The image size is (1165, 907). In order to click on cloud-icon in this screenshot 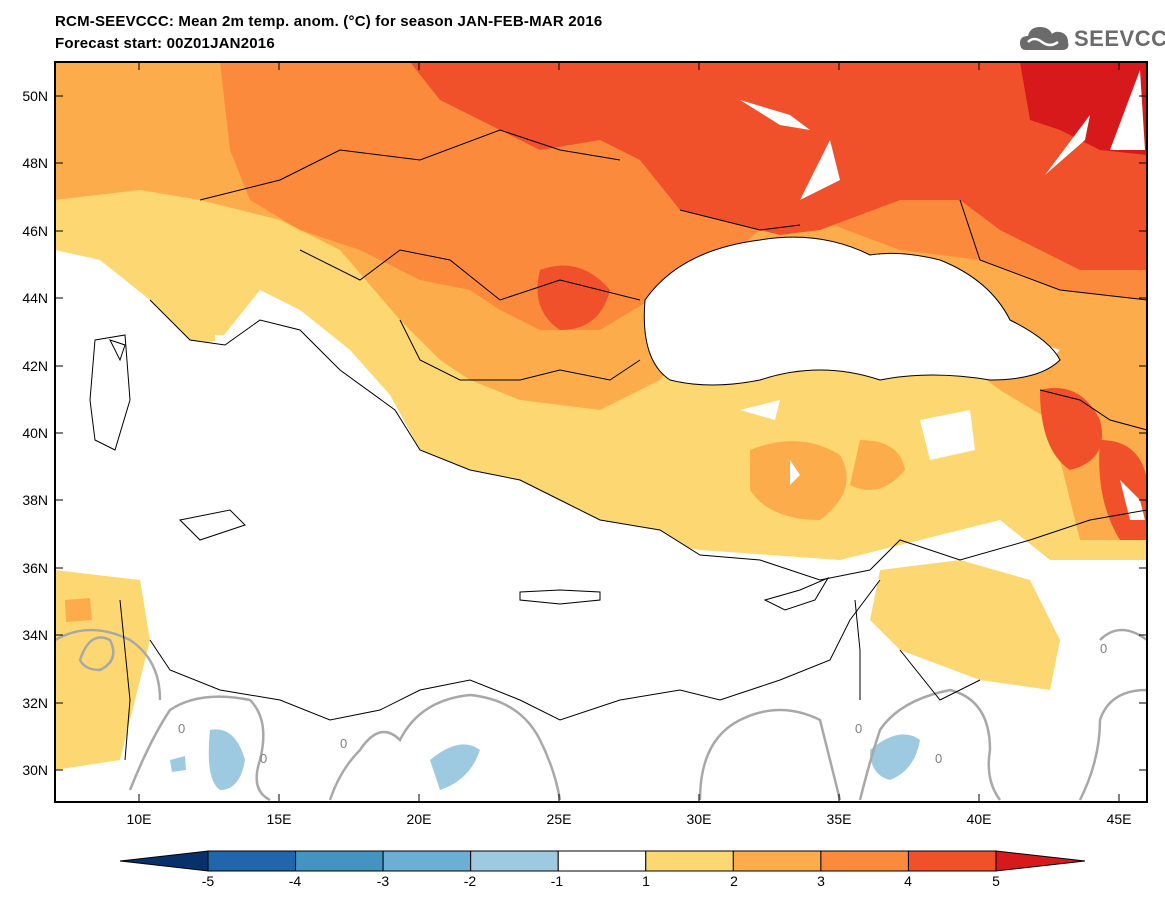, I will do `click(1044, 38)`.